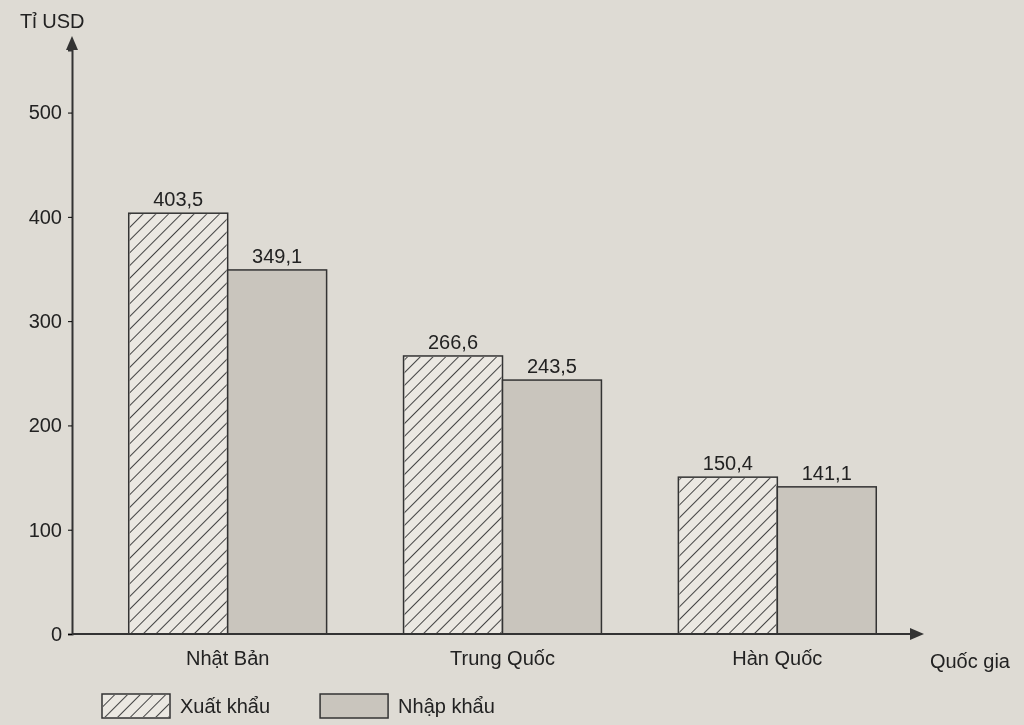 The image size is (1024, 725). What do you see at coordinates (52, 21) in the screenshot?
I see `y-axis-title: Tỉ USD` at bounding box center [52, 21].